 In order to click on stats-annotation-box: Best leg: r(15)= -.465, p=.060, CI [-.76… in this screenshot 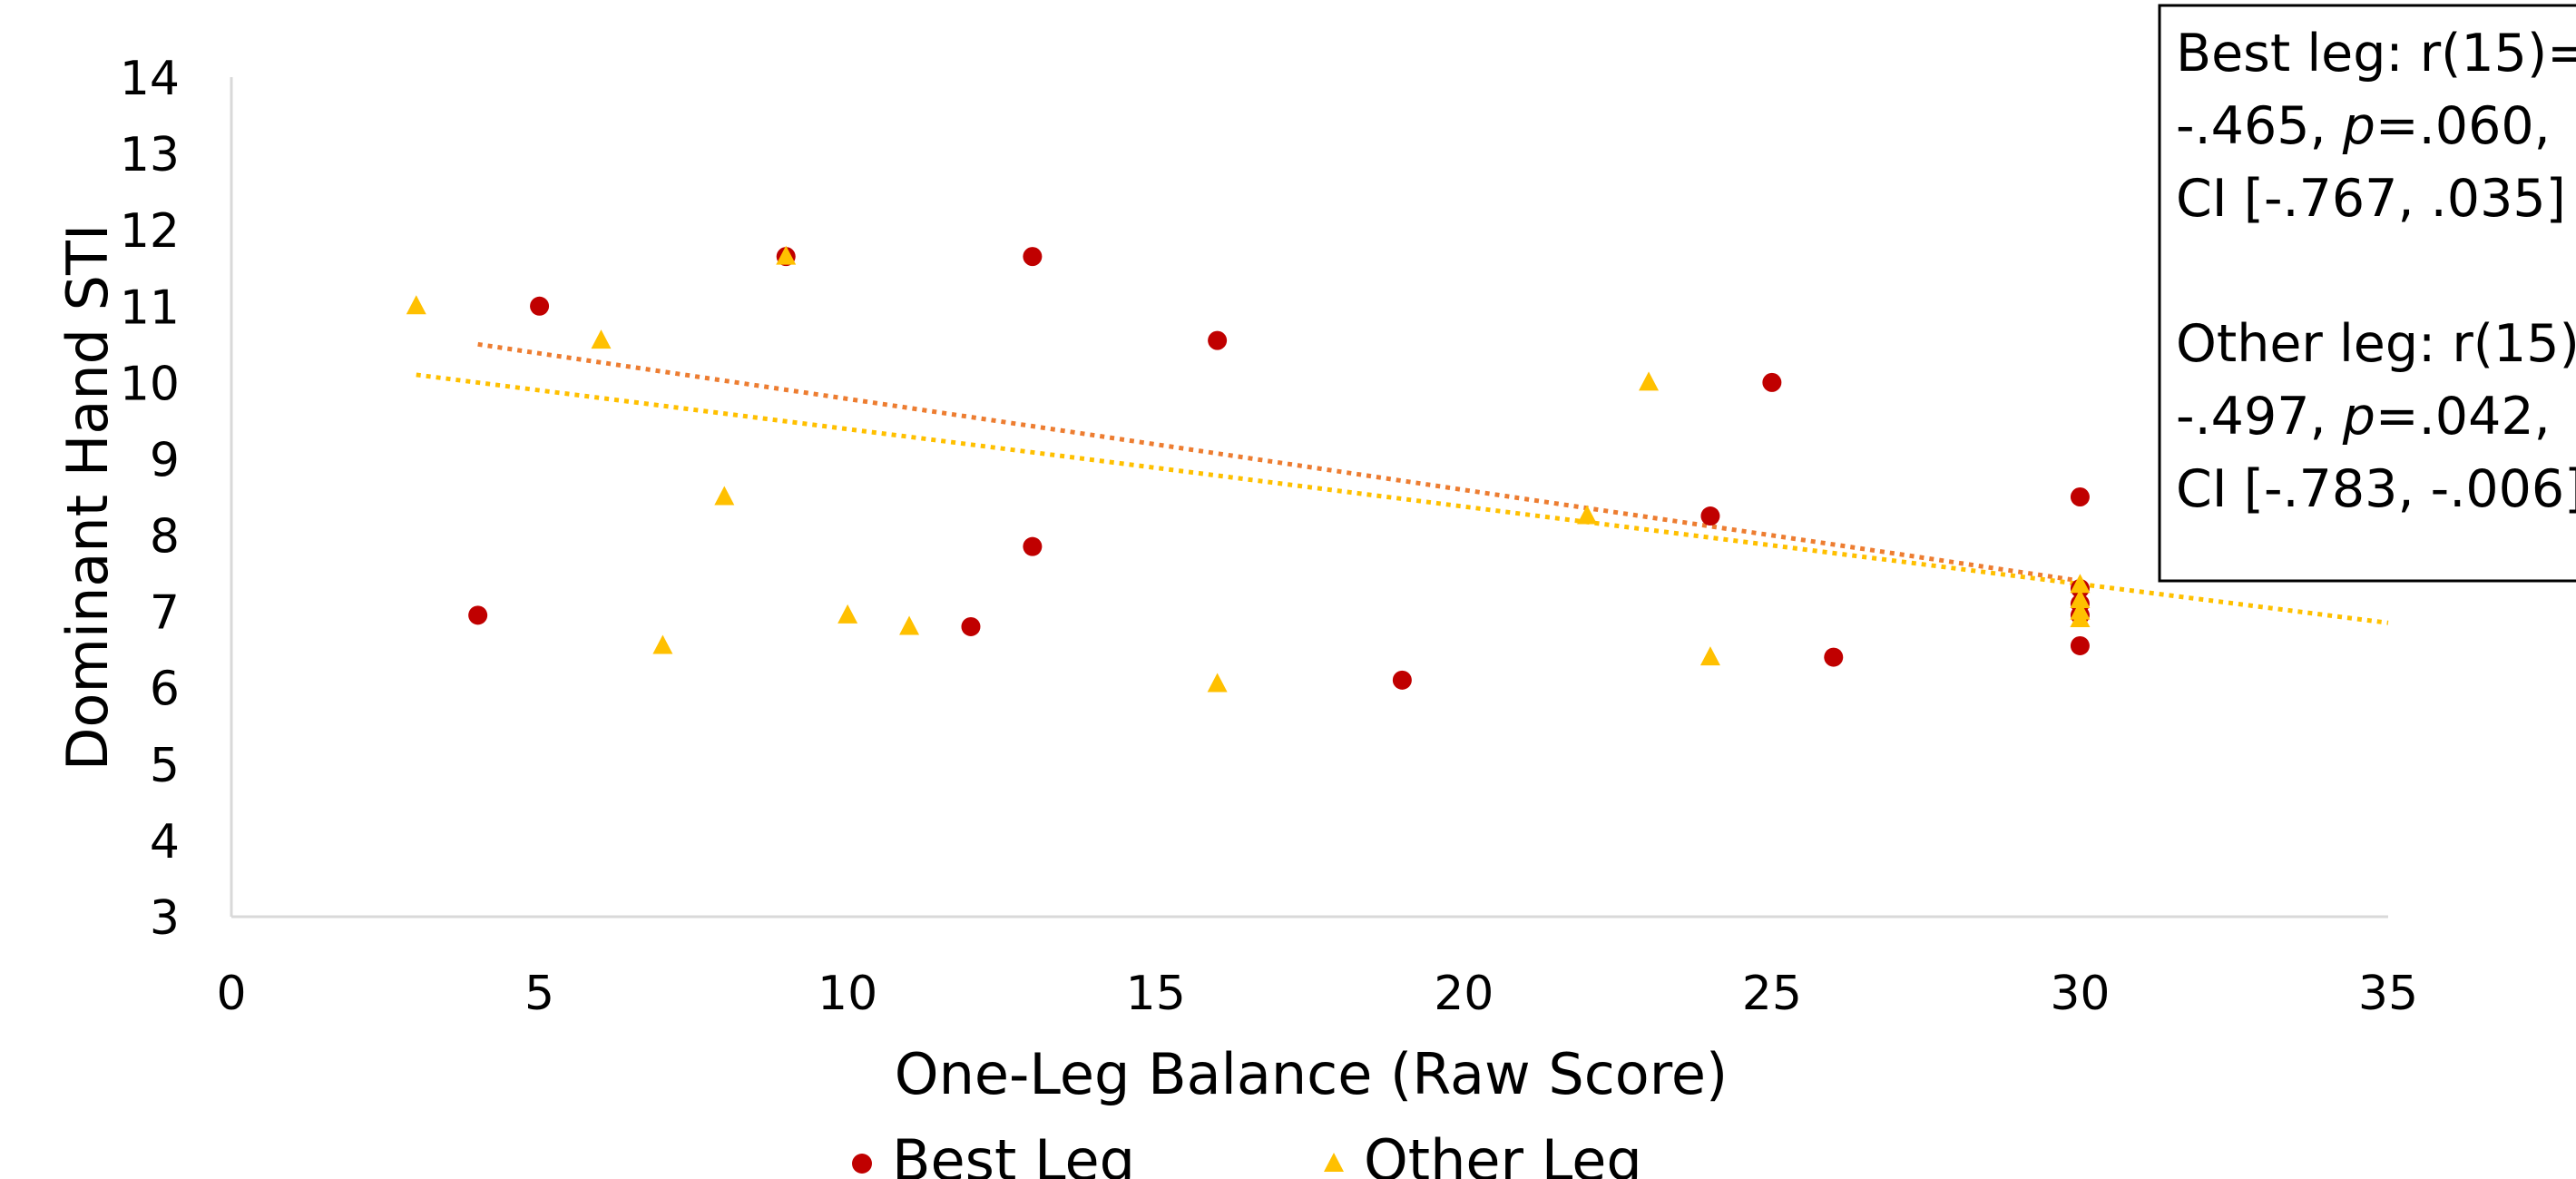, I will do `click(2367, 293)`.